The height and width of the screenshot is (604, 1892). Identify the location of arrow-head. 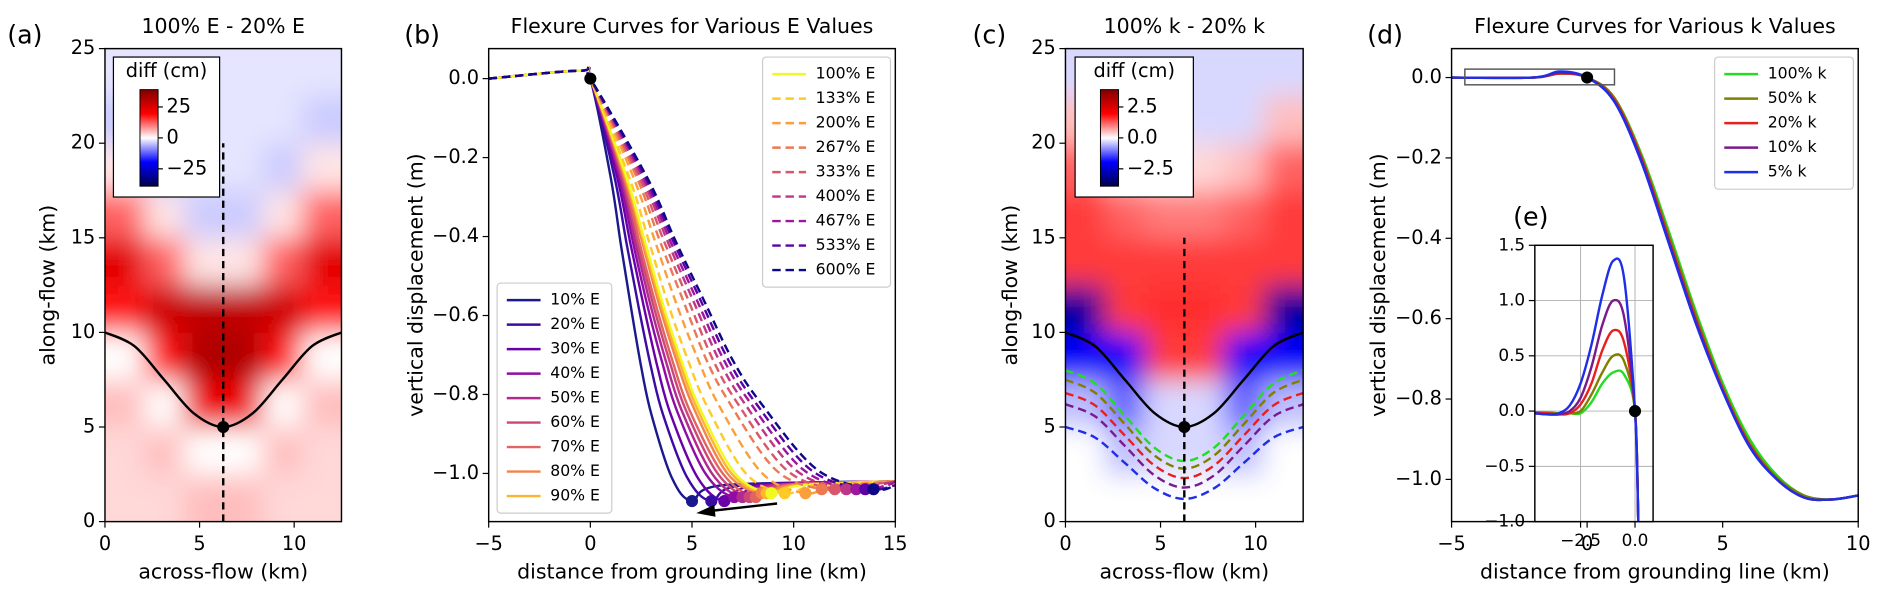
(706, 510).